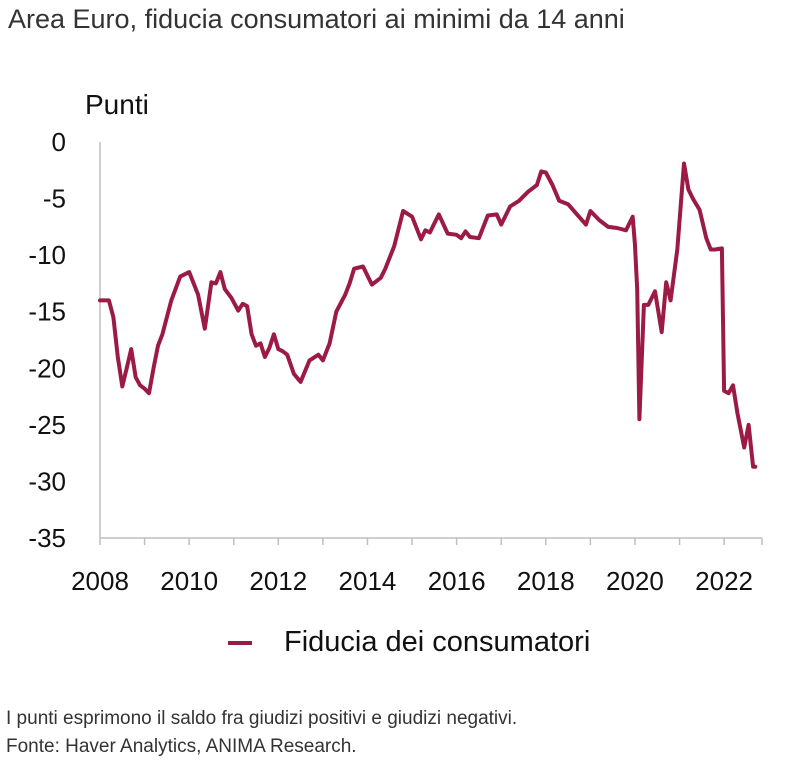  Describe the element at coordinates (635, 581) in the screenshot. I see `x-tick-label: 2020` at that location.